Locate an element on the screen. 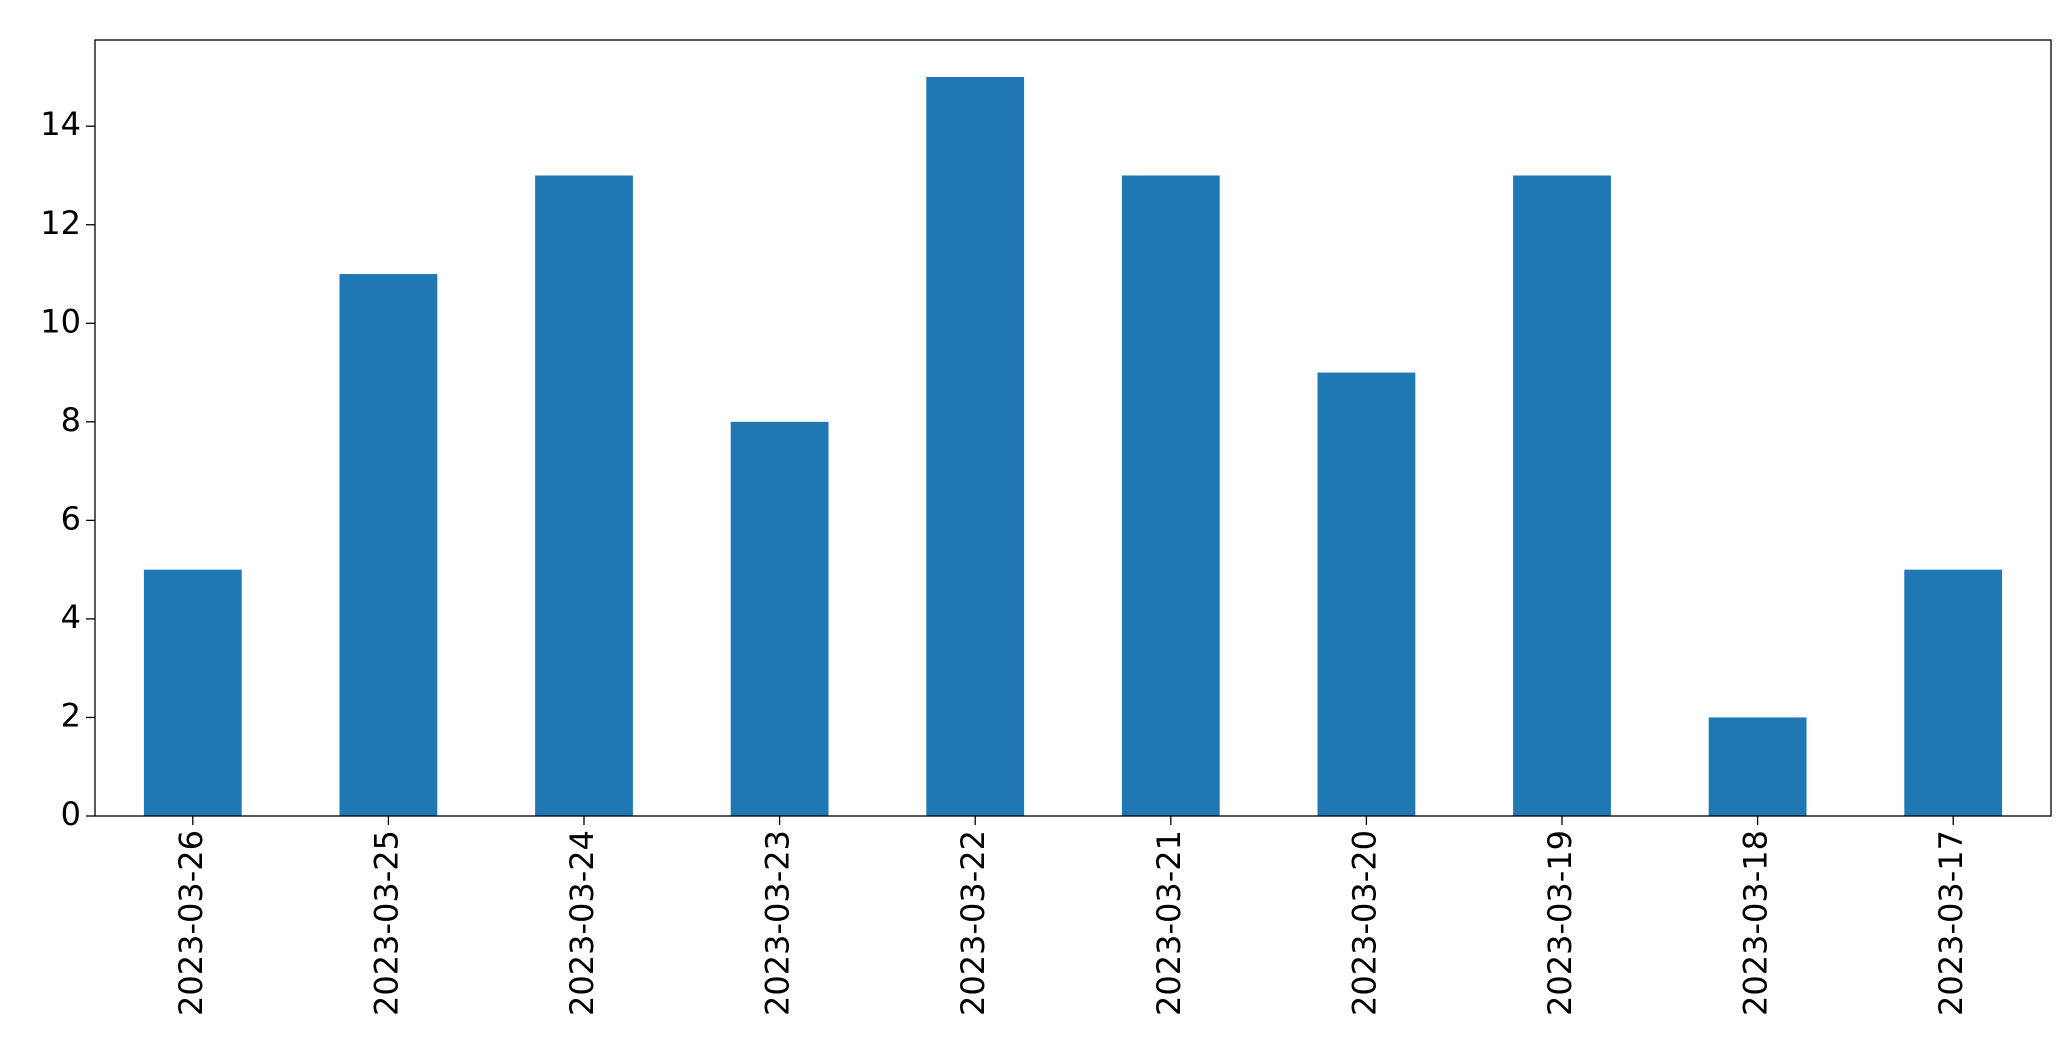 The image size is (2071, 1061). x-tick-label: 2023-03-20 is located at coordinates (1364, 923).